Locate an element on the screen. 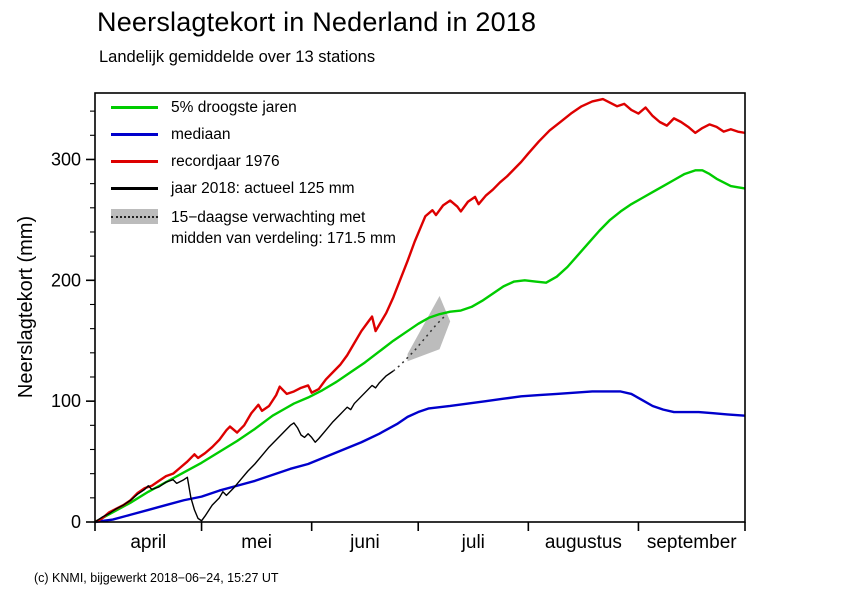  black-line-swatch-icon is located at coordinates (134, 188).